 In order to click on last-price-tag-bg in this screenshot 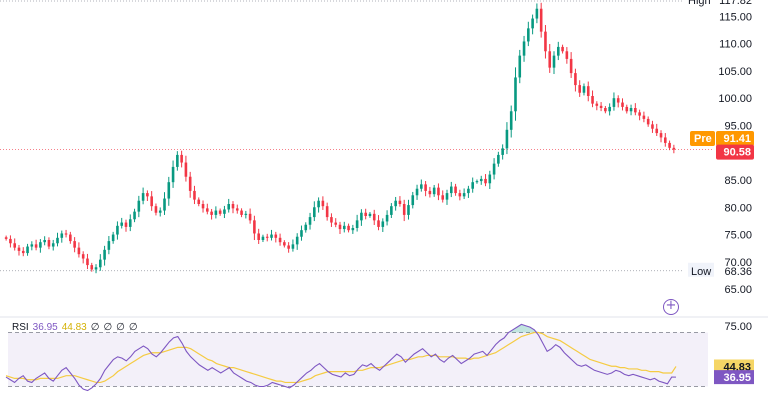, I will do `click(735, 152)`.